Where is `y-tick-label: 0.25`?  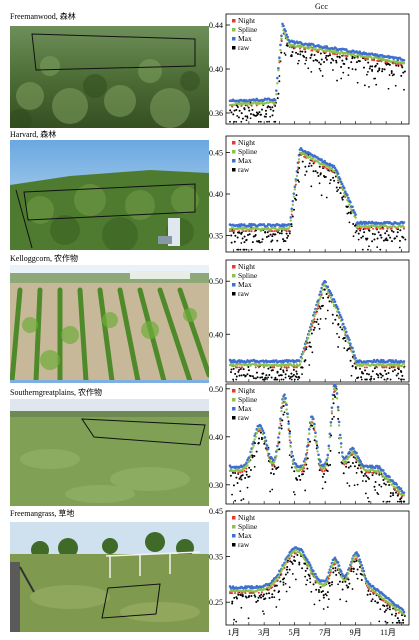
y-tick-label: 0.25 is located at coordinates (216, 602).